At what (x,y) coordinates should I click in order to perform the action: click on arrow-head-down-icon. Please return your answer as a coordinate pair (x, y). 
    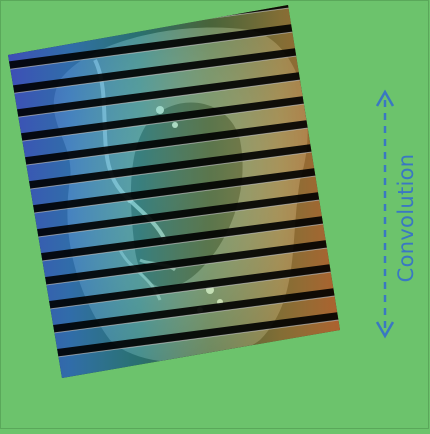
    Looking at the image, I should click on (385, 330).